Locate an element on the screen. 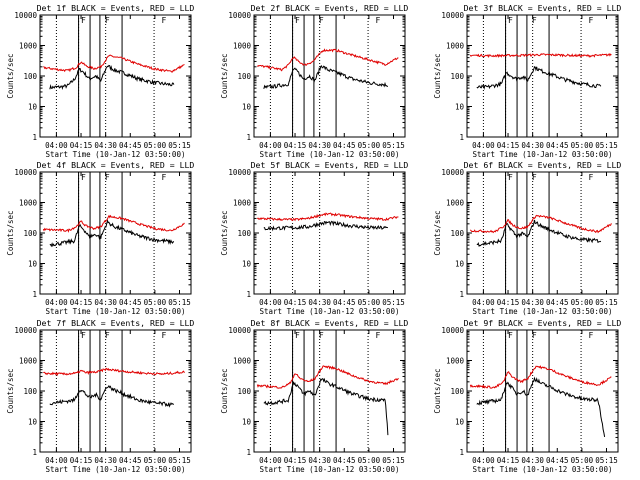 This screenshot has height=480, width=640. panel-title: Det 7f BLACK = Events, RED = LLD is located at coordinates (116, 323).